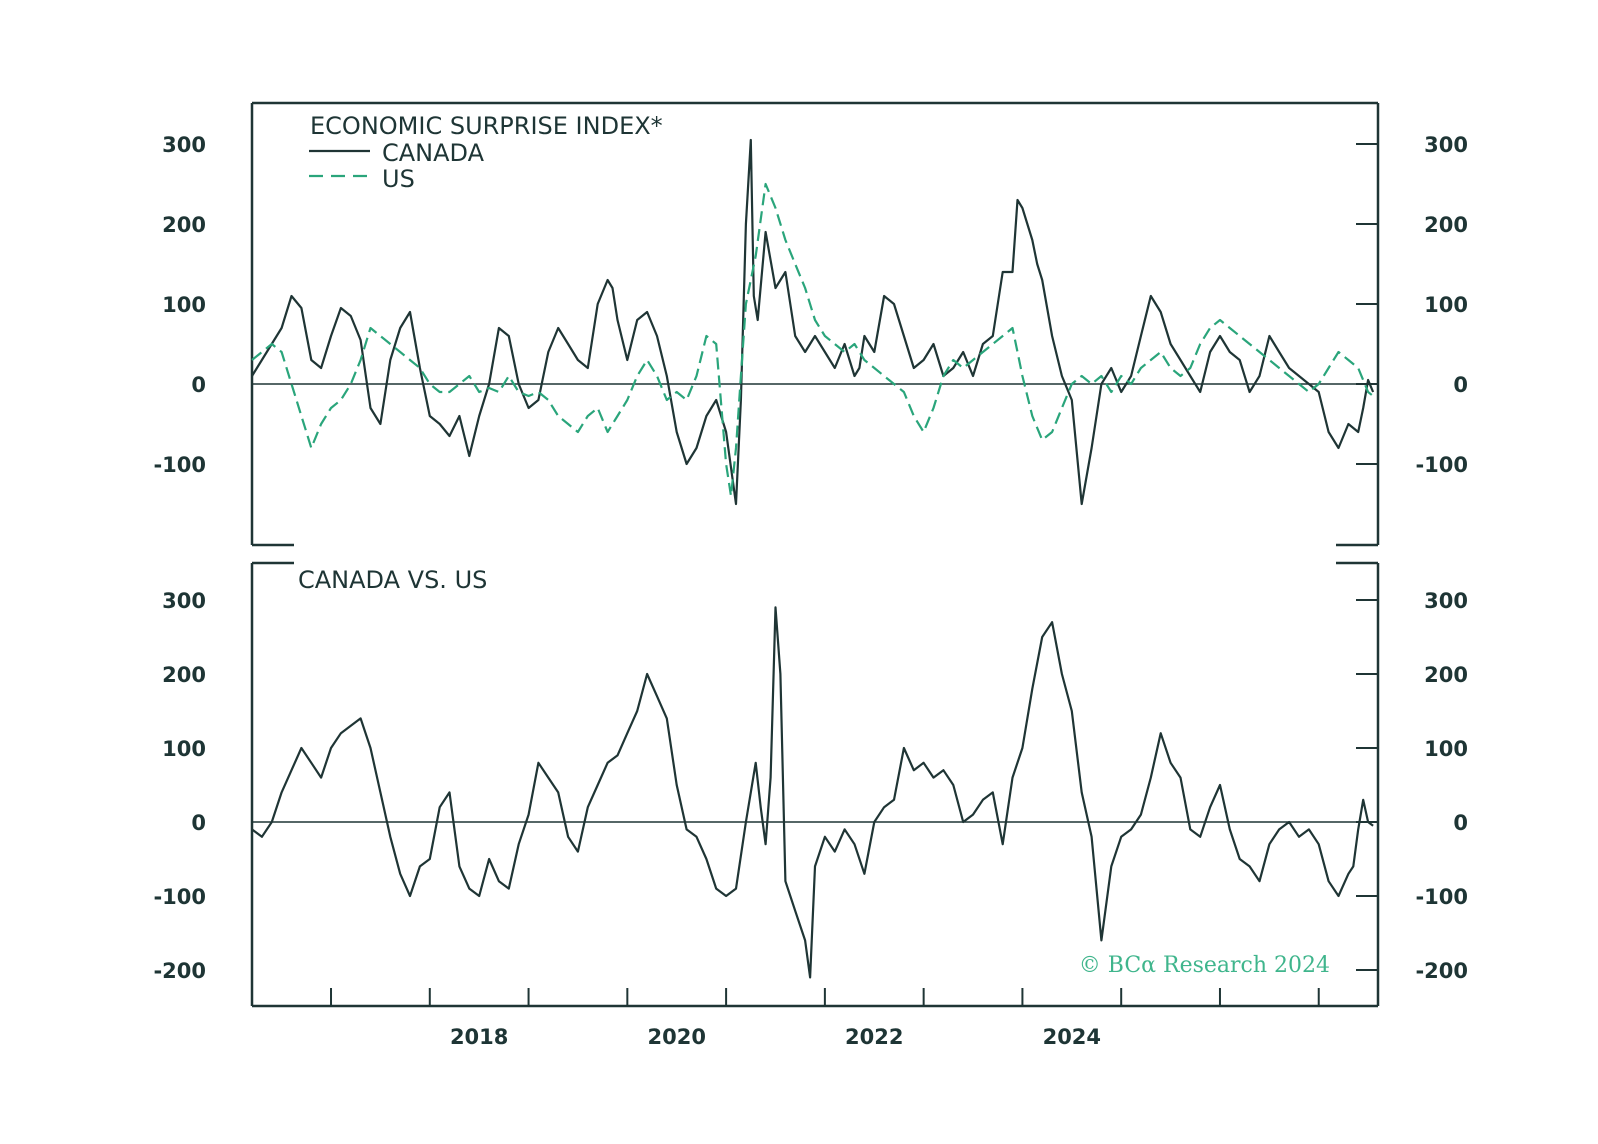 The image size is (1598, 1144). Describe the element at coordinates (486, 126) in the screenshot. I see `chart-title: ECONOMIC SURPRISE INDEX*` at that location.